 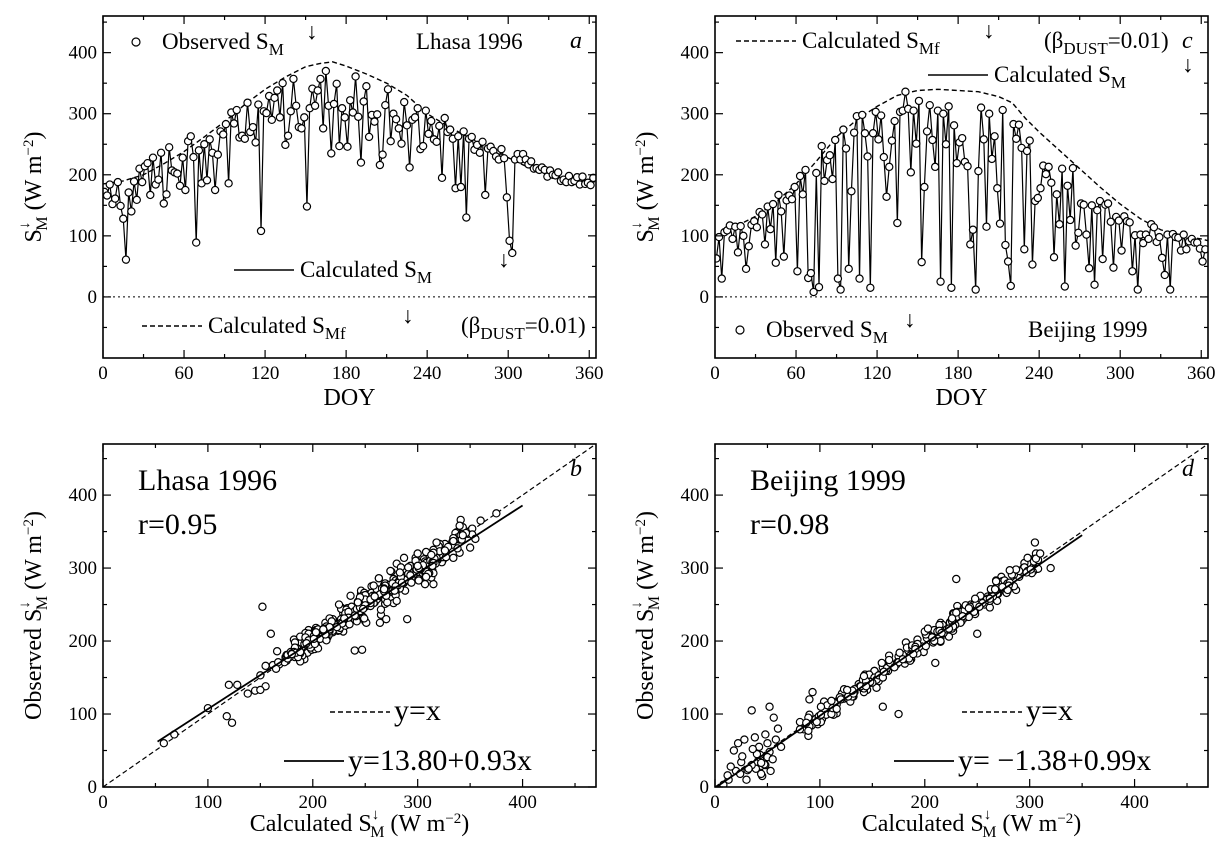 What do you see at coordinates (83, 175) in the screenshot?
I see `y-tick-label: 200` at bounding box center [83, 175].